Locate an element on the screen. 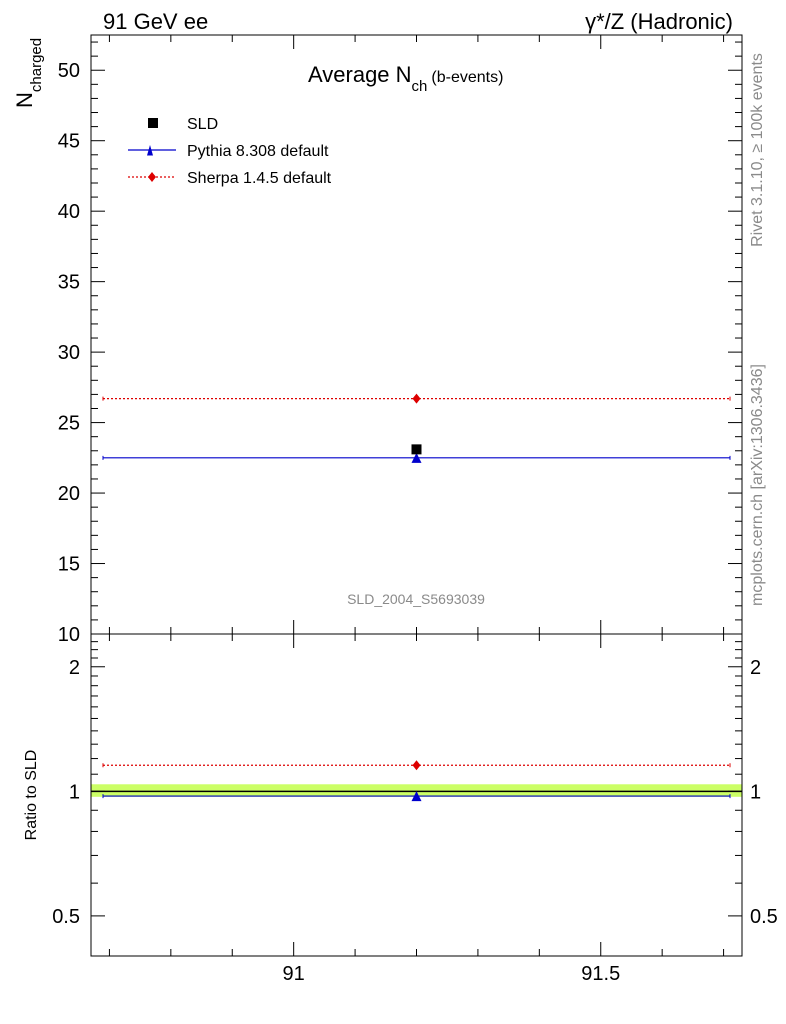 This screenshot has width=786, height=1024. legend-label-sld: SLD is located at coordinates (202, 124).